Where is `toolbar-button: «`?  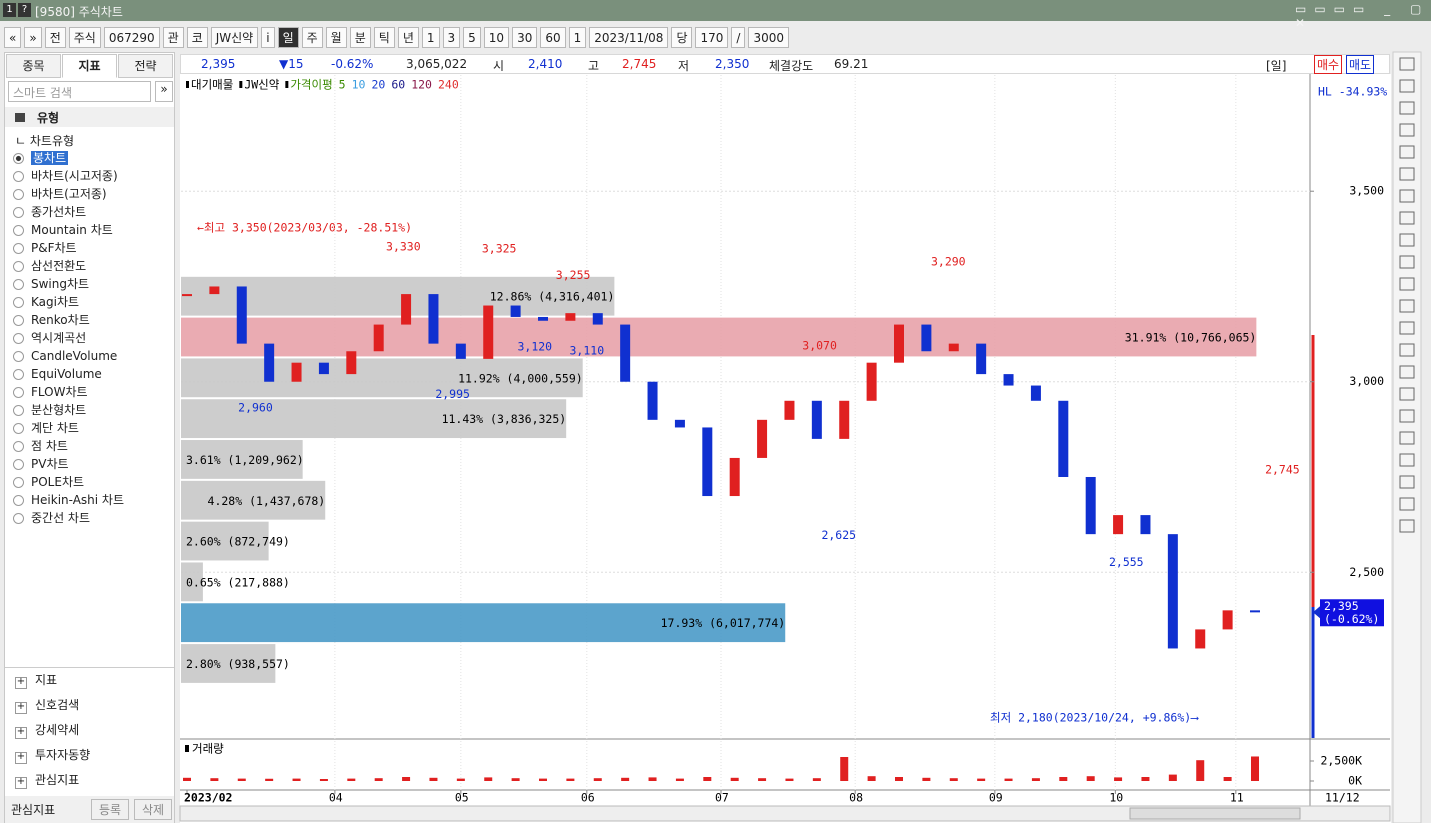
toolbar-button: « is located at coordinates (13, 37).